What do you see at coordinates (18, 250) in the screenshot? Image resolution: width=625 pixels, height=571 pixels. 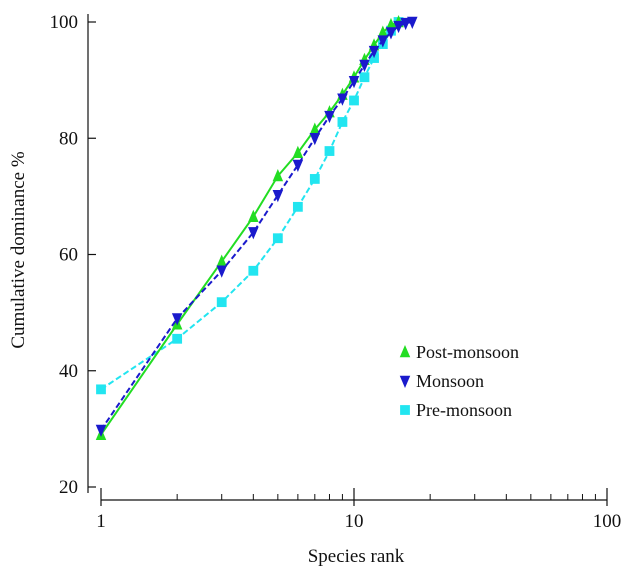 I see `y-axis-title: Cumulative dominance %` at bounding box center [18, 250].